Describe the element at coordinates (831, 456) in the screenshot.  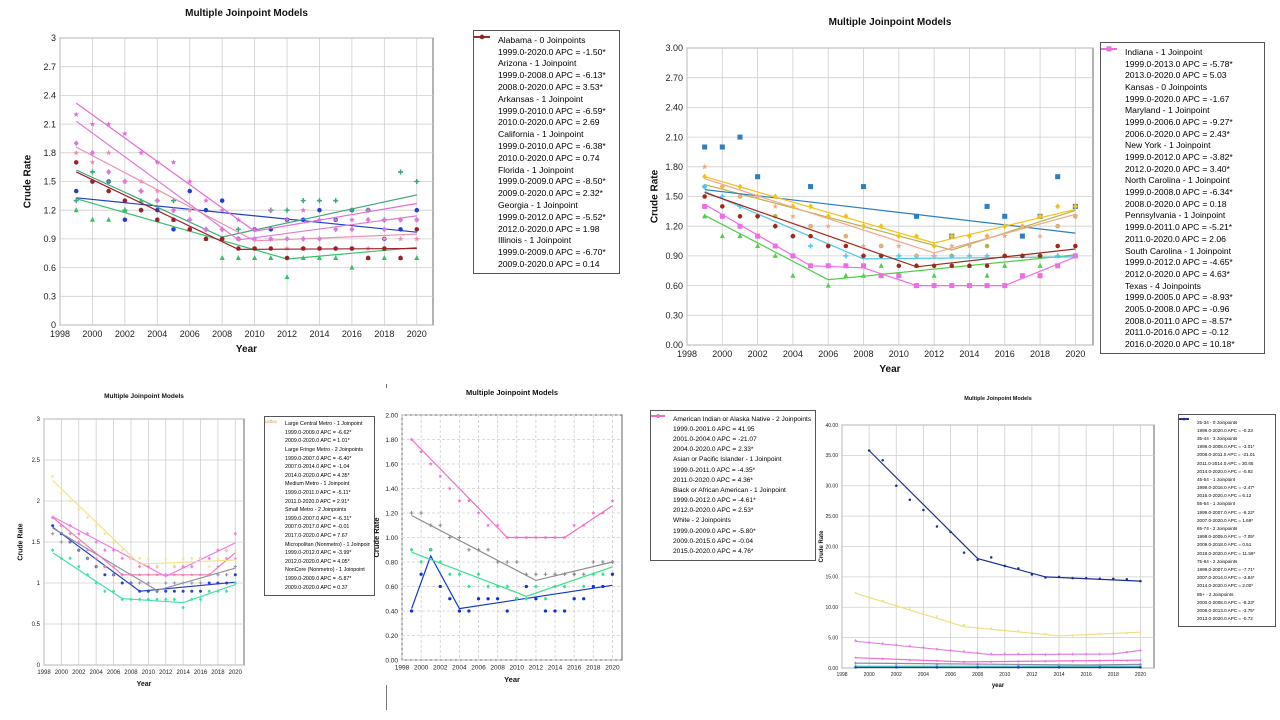
I see `y-tick-label: 35.00` at that location.